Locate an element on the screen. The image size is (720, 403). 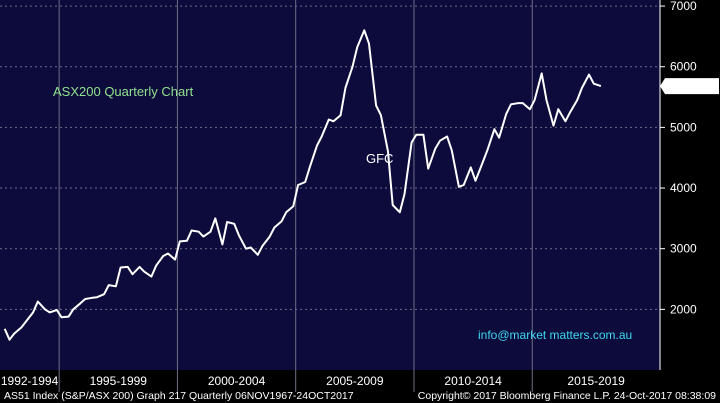
y-tick-label-7000: 7000 is located at coordinates (683, 6).